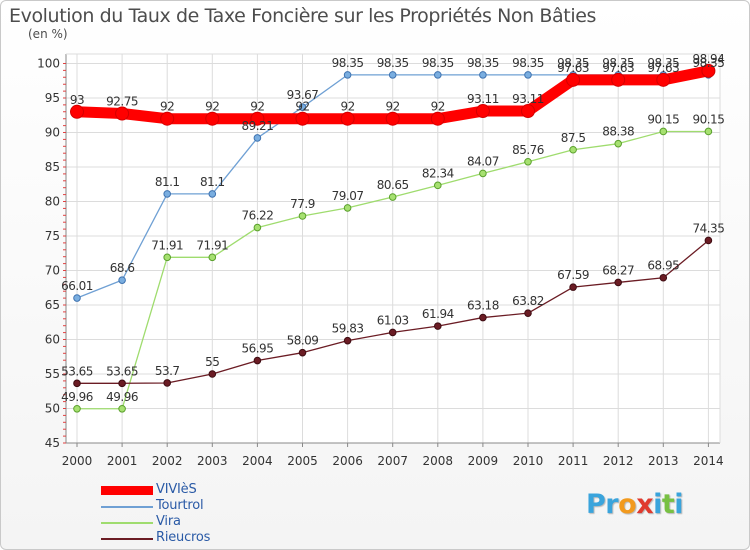 The height and width of the screenshot is (550, 750). Describe the element at coordinates (347, 461) in the screenshot. I see `x-tick-label: 2006` at that location.